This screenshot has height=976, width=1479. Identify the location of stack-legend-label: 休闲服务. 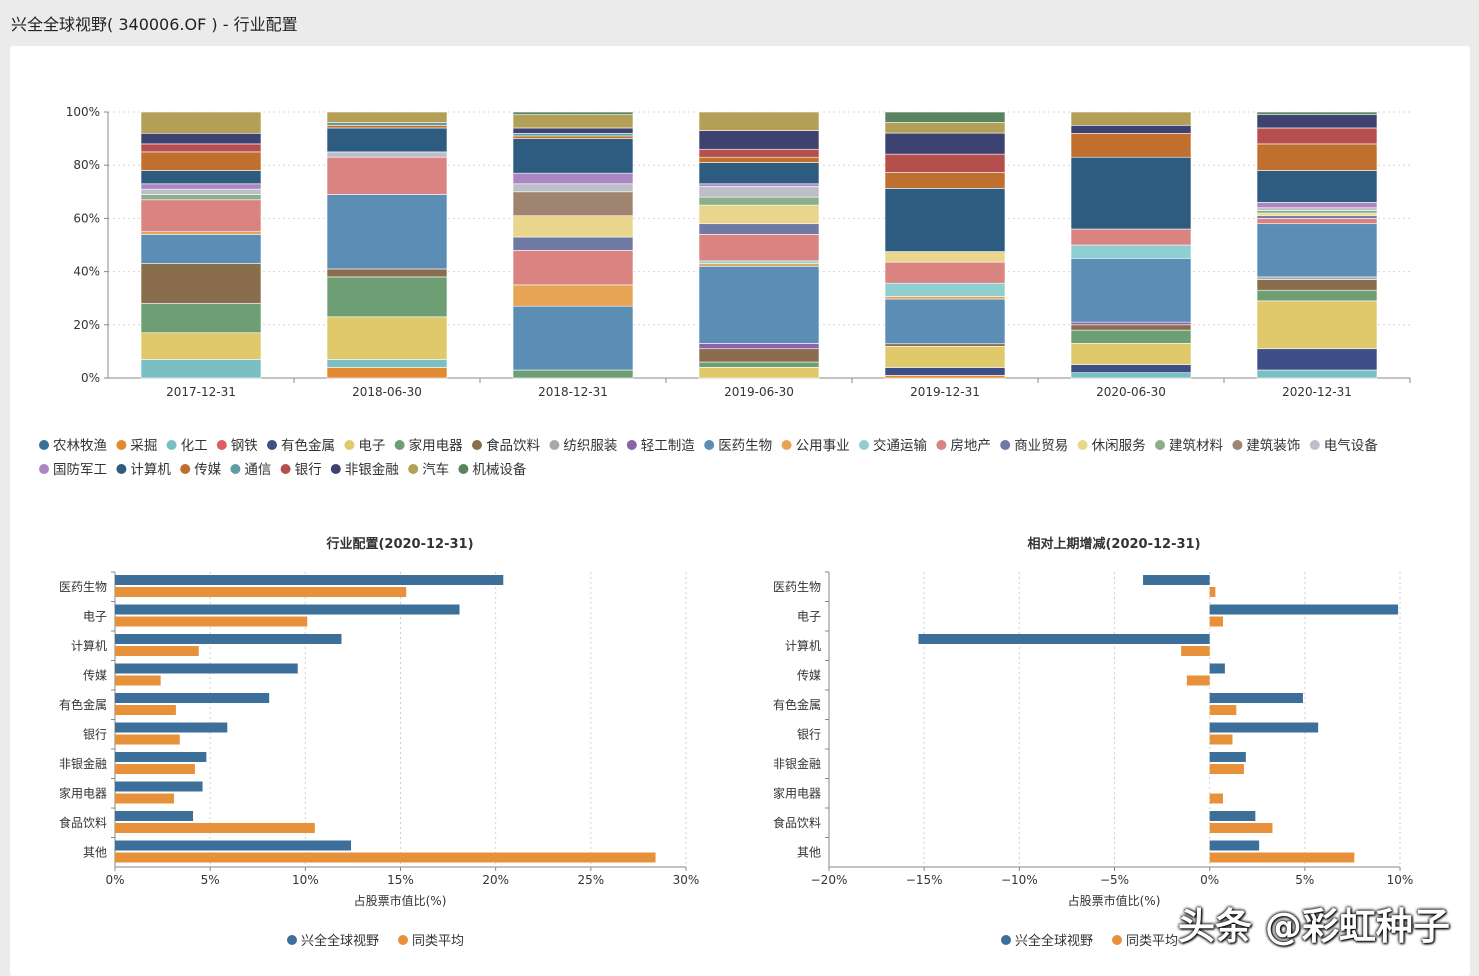
(1119, 446).